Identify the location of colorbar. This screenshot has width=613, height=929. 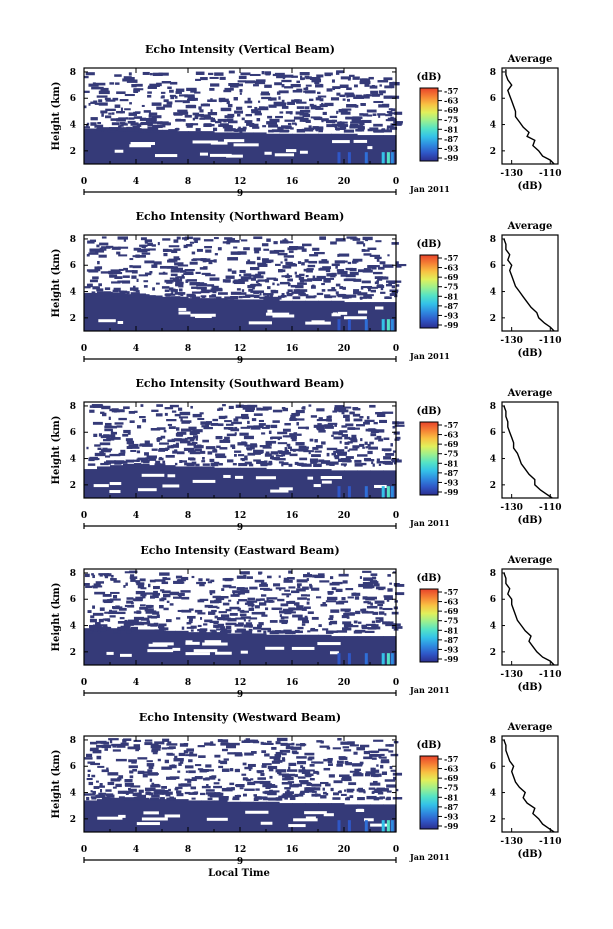
(429, 792).